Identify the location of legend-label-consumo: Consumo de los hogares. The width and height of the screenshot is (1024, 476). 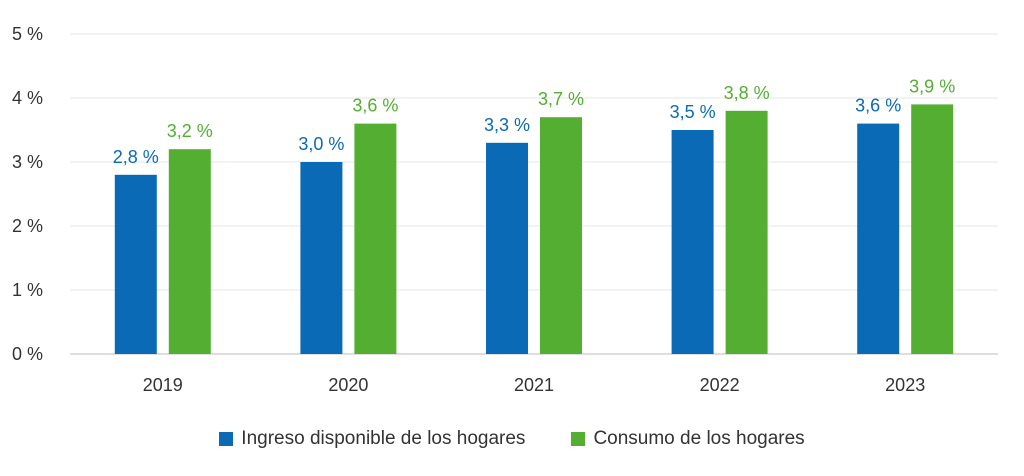
(699, 438).